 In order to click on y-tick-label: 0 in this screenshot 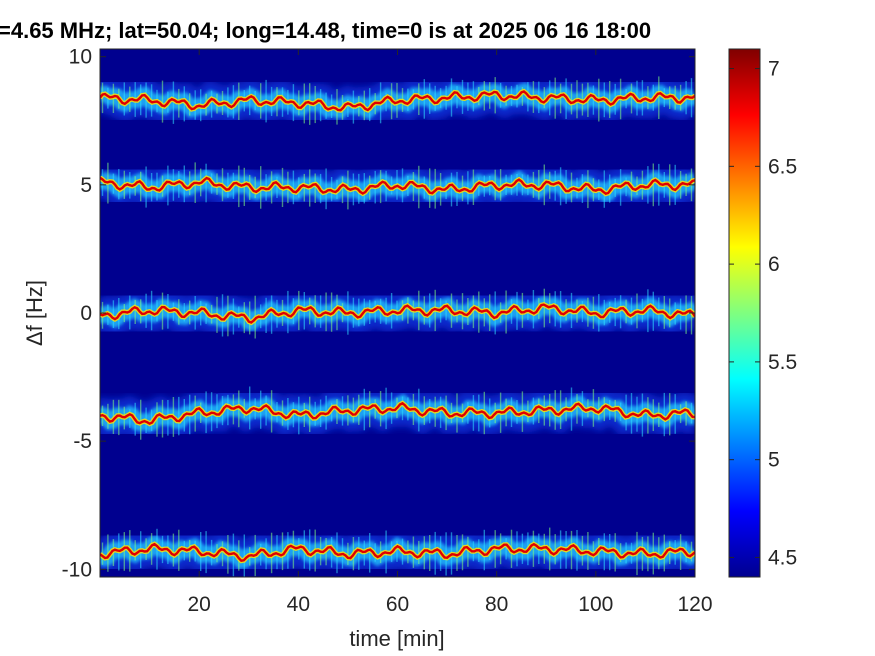, I will do `click(86, 313)`.